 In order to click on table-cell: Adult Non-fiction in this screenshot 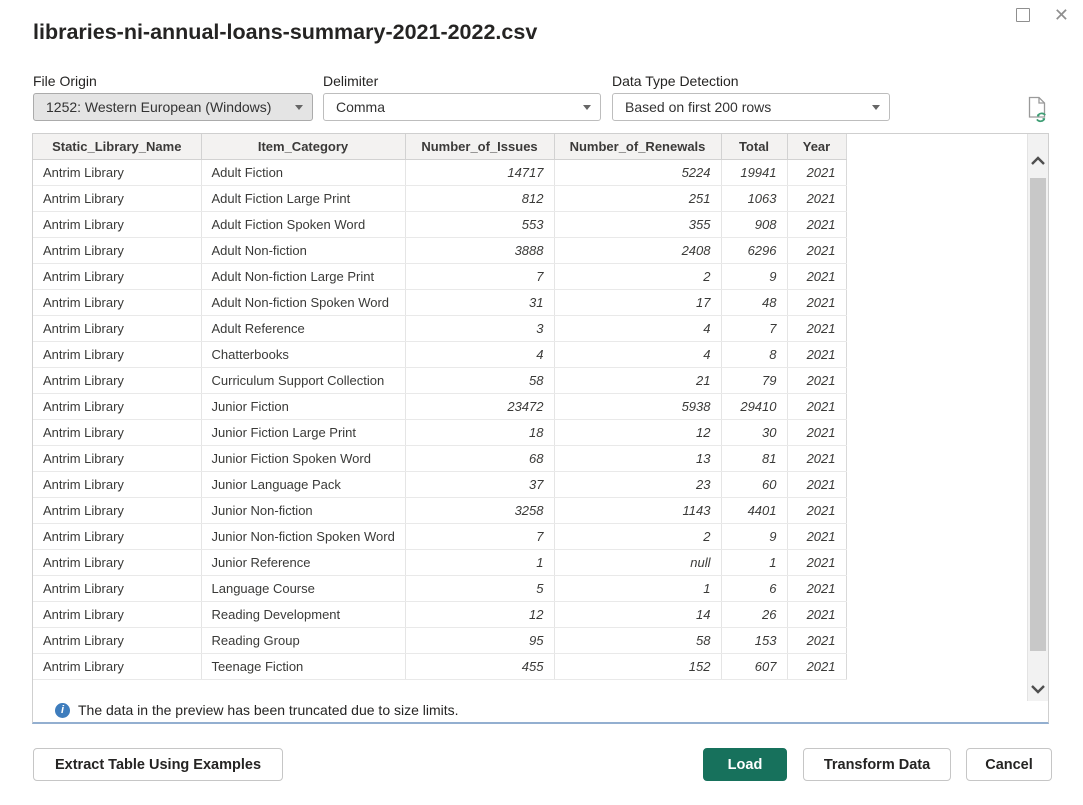, I will do `click(303, 250)`.